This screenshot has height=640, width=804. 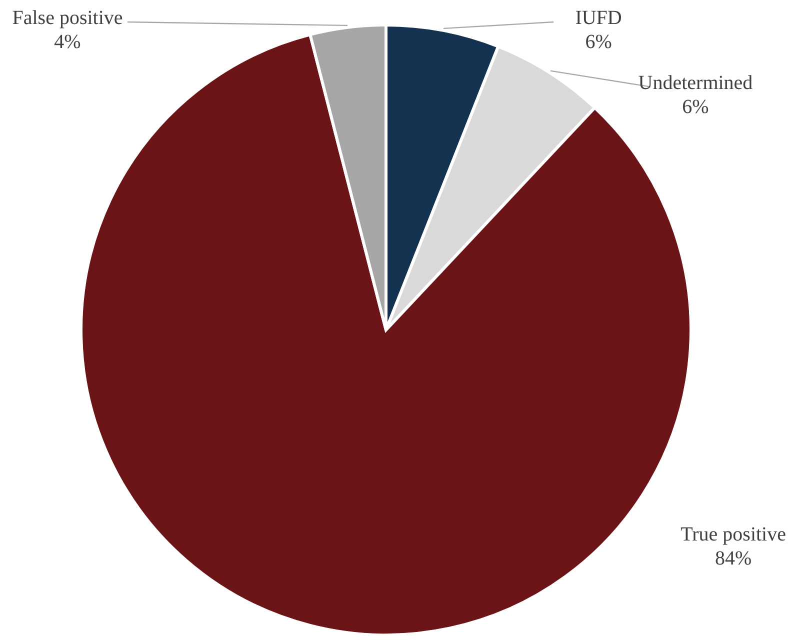 I want to click on data-label: 84%, so click(x=733, y=559).